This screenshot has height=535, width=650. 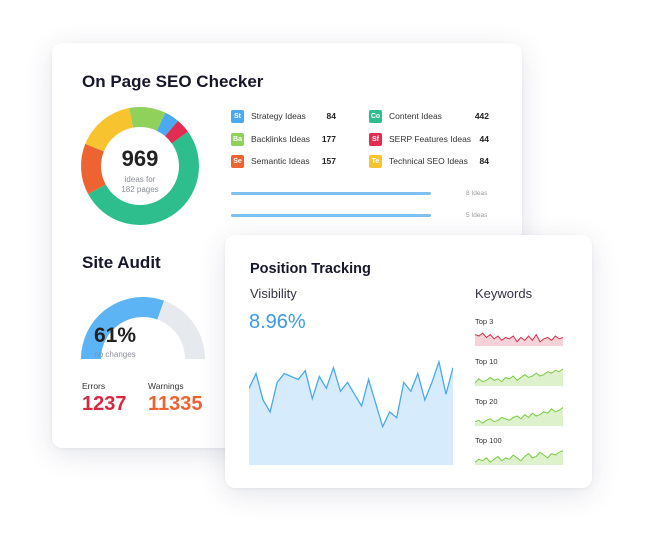 I want to click on keywords-top100-chart, so click(x=519, y=457).